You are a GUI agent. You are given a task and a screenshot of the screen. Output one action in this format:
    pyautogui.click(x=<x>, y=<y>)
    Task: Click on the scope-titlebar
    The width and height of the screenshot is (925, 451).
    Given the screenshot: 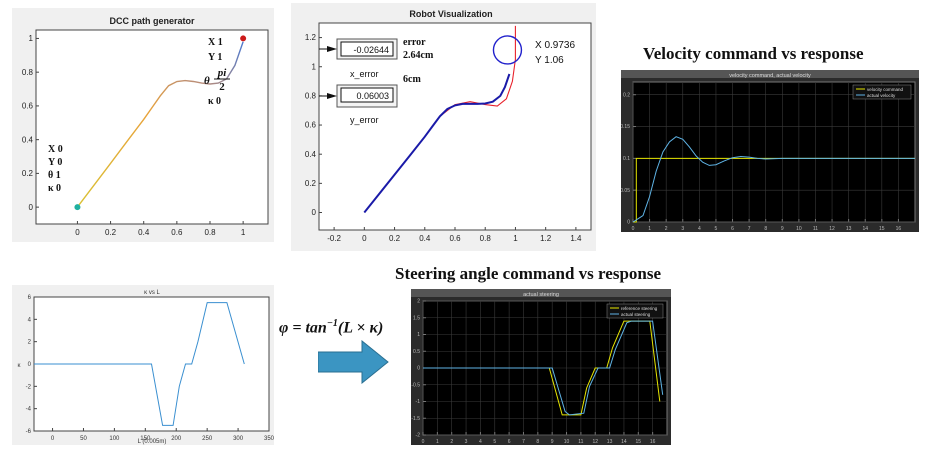 What is the action you would take?
    pyautogui.click(x=770, y=74)
    